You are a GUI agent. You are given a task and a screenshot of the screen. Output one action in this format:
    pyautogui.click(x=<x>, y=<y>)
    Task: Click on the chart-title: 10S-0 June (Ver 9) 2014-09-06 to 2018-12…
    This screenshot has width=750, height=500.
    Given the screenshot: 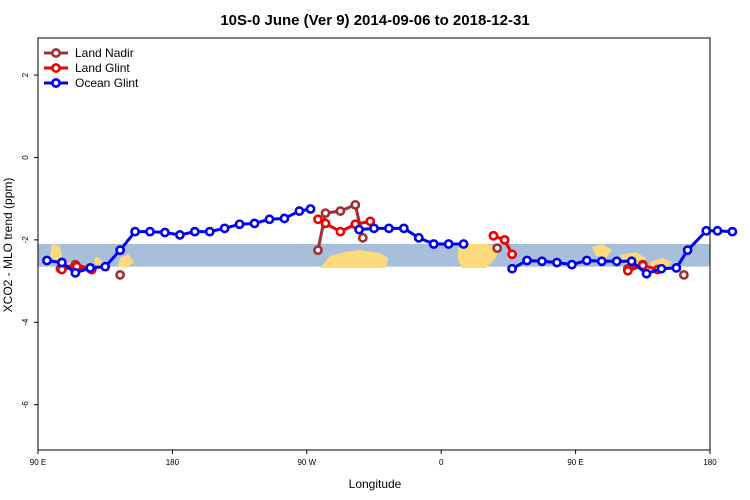 What is the action you would take?
    pyautogui.click(x=374, y=20)
    